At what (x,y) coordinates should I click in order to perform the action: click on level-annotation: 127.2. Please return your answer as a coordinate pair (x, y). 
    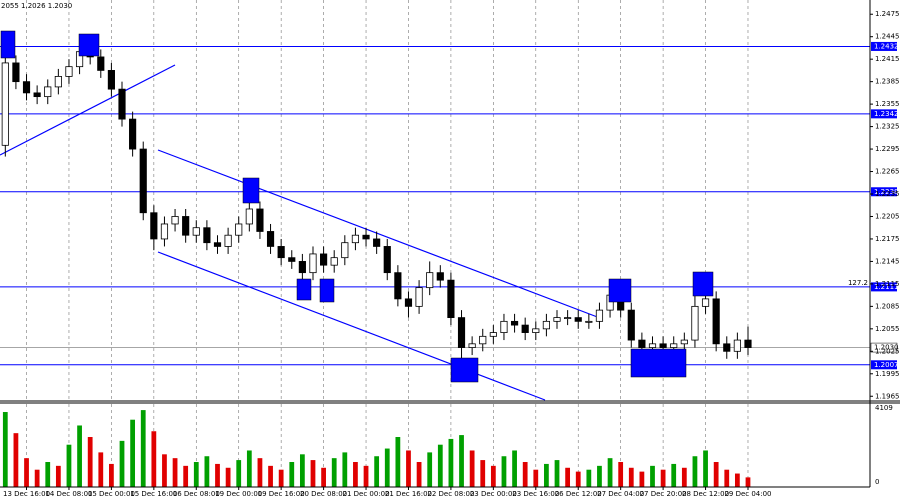
    Looking at the image, I should click on (858, 283).